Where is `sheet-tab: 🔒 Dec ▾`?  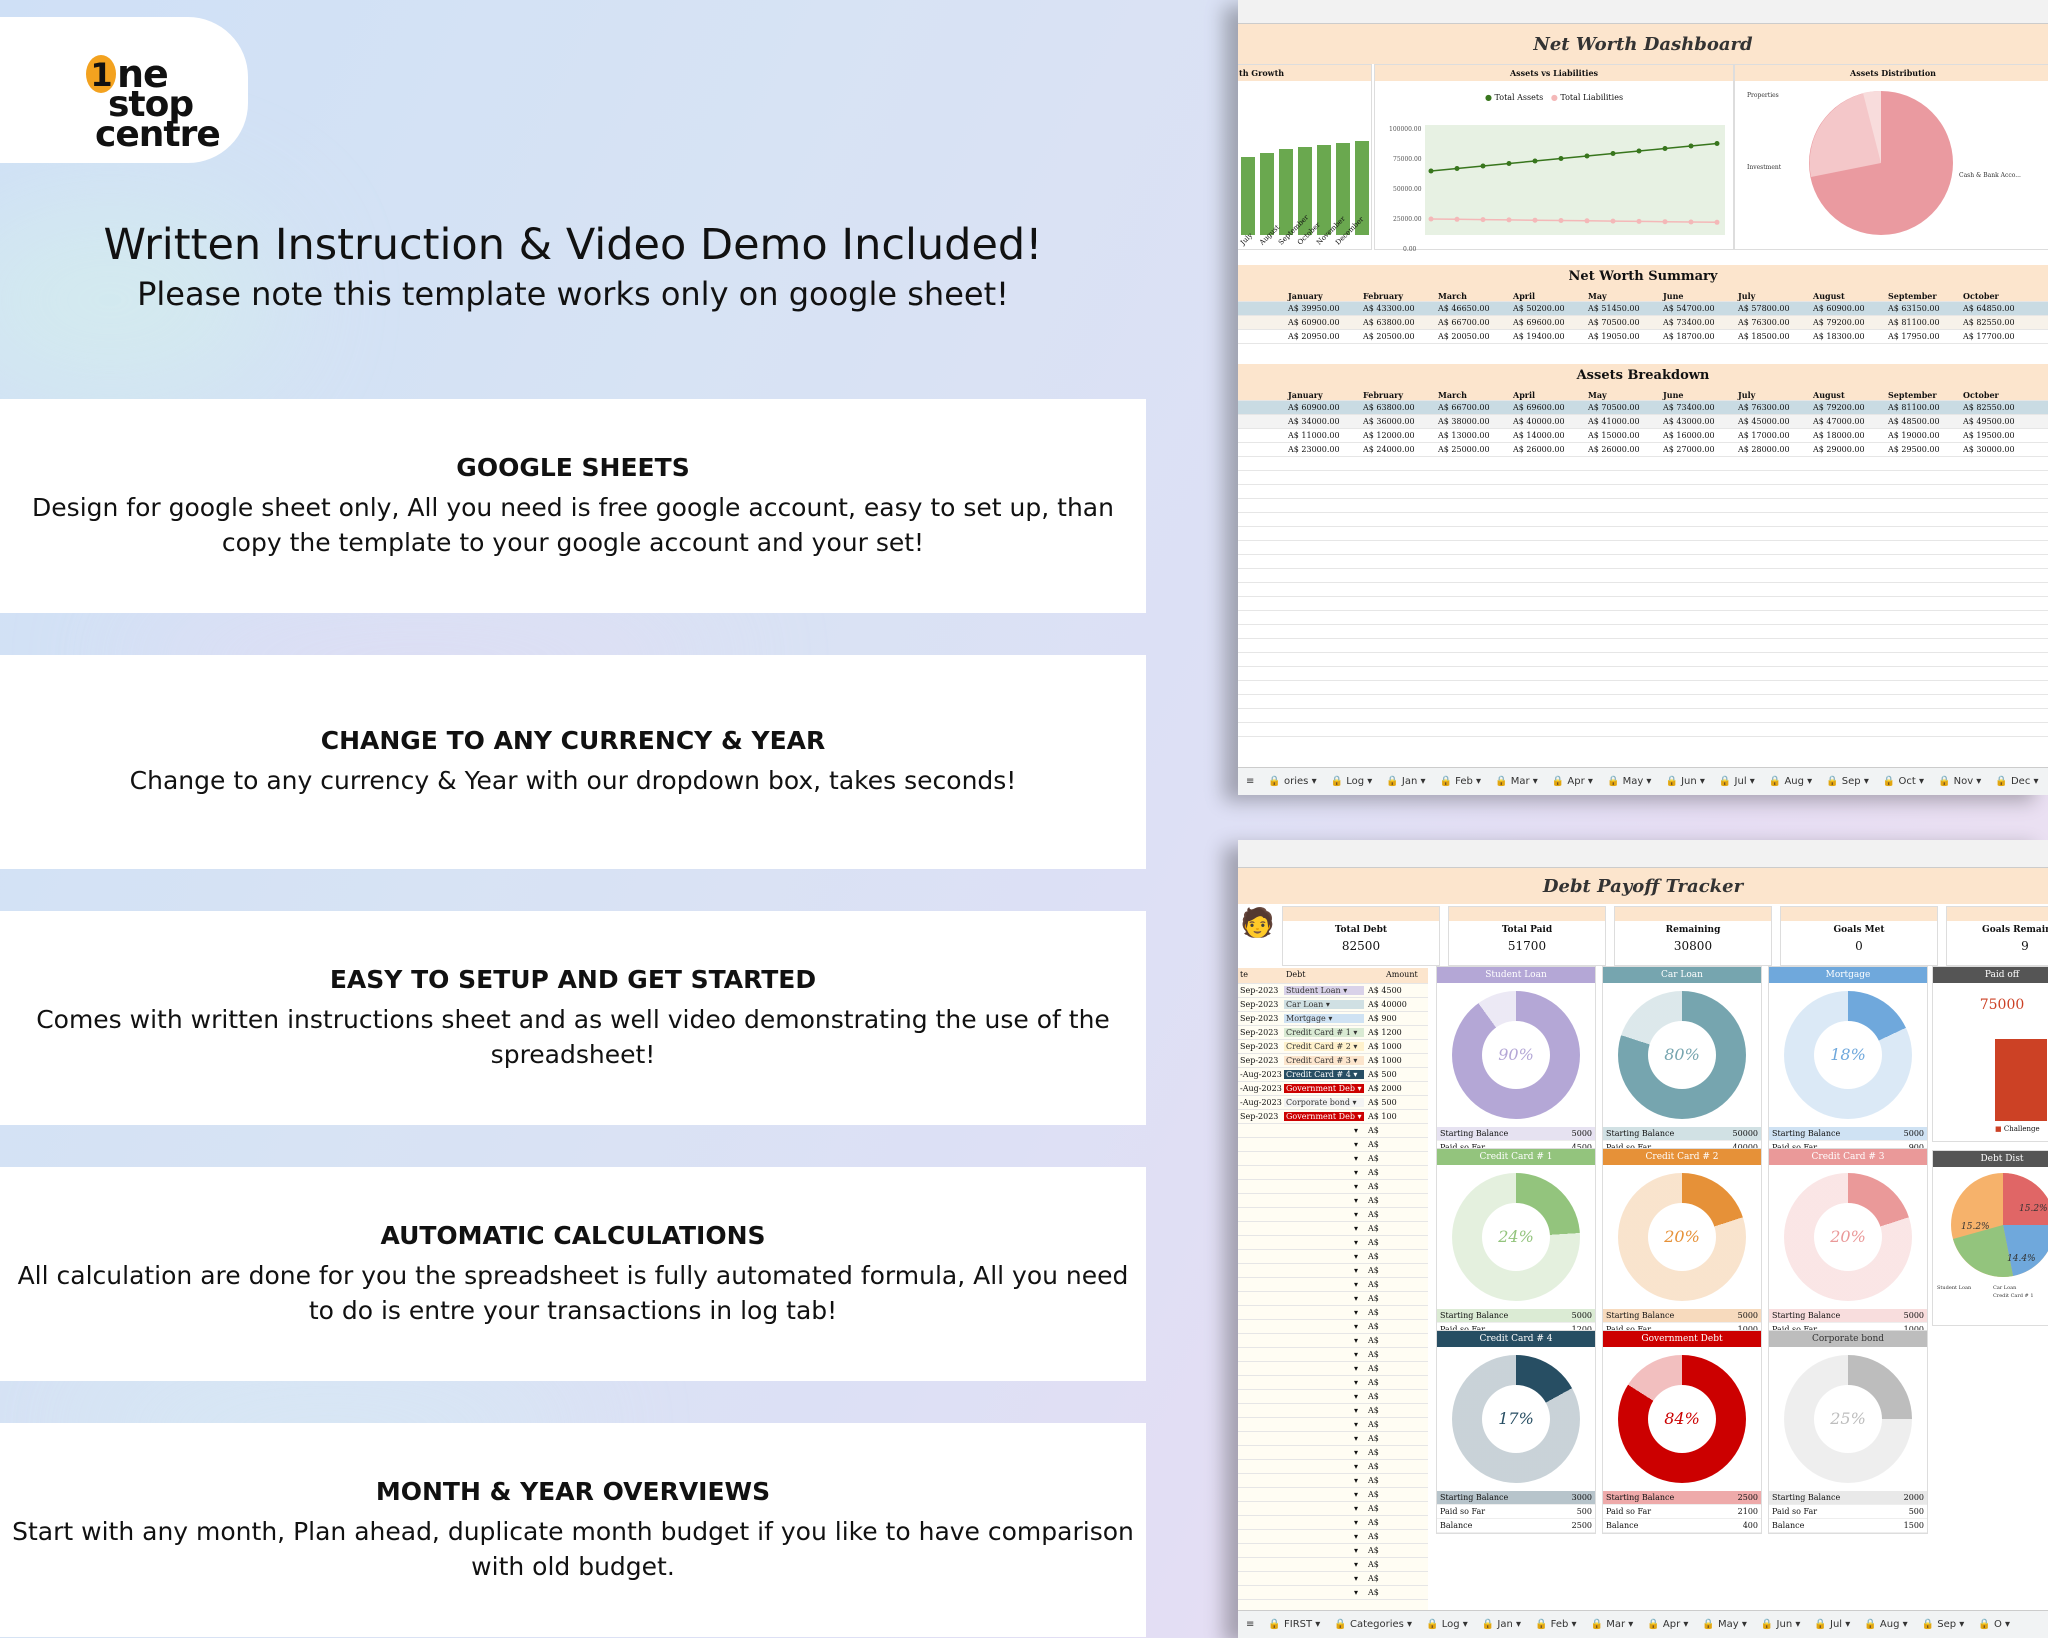 sheet-tab: 🔒 Dec ▾ is located at coordinates (2017, 781).